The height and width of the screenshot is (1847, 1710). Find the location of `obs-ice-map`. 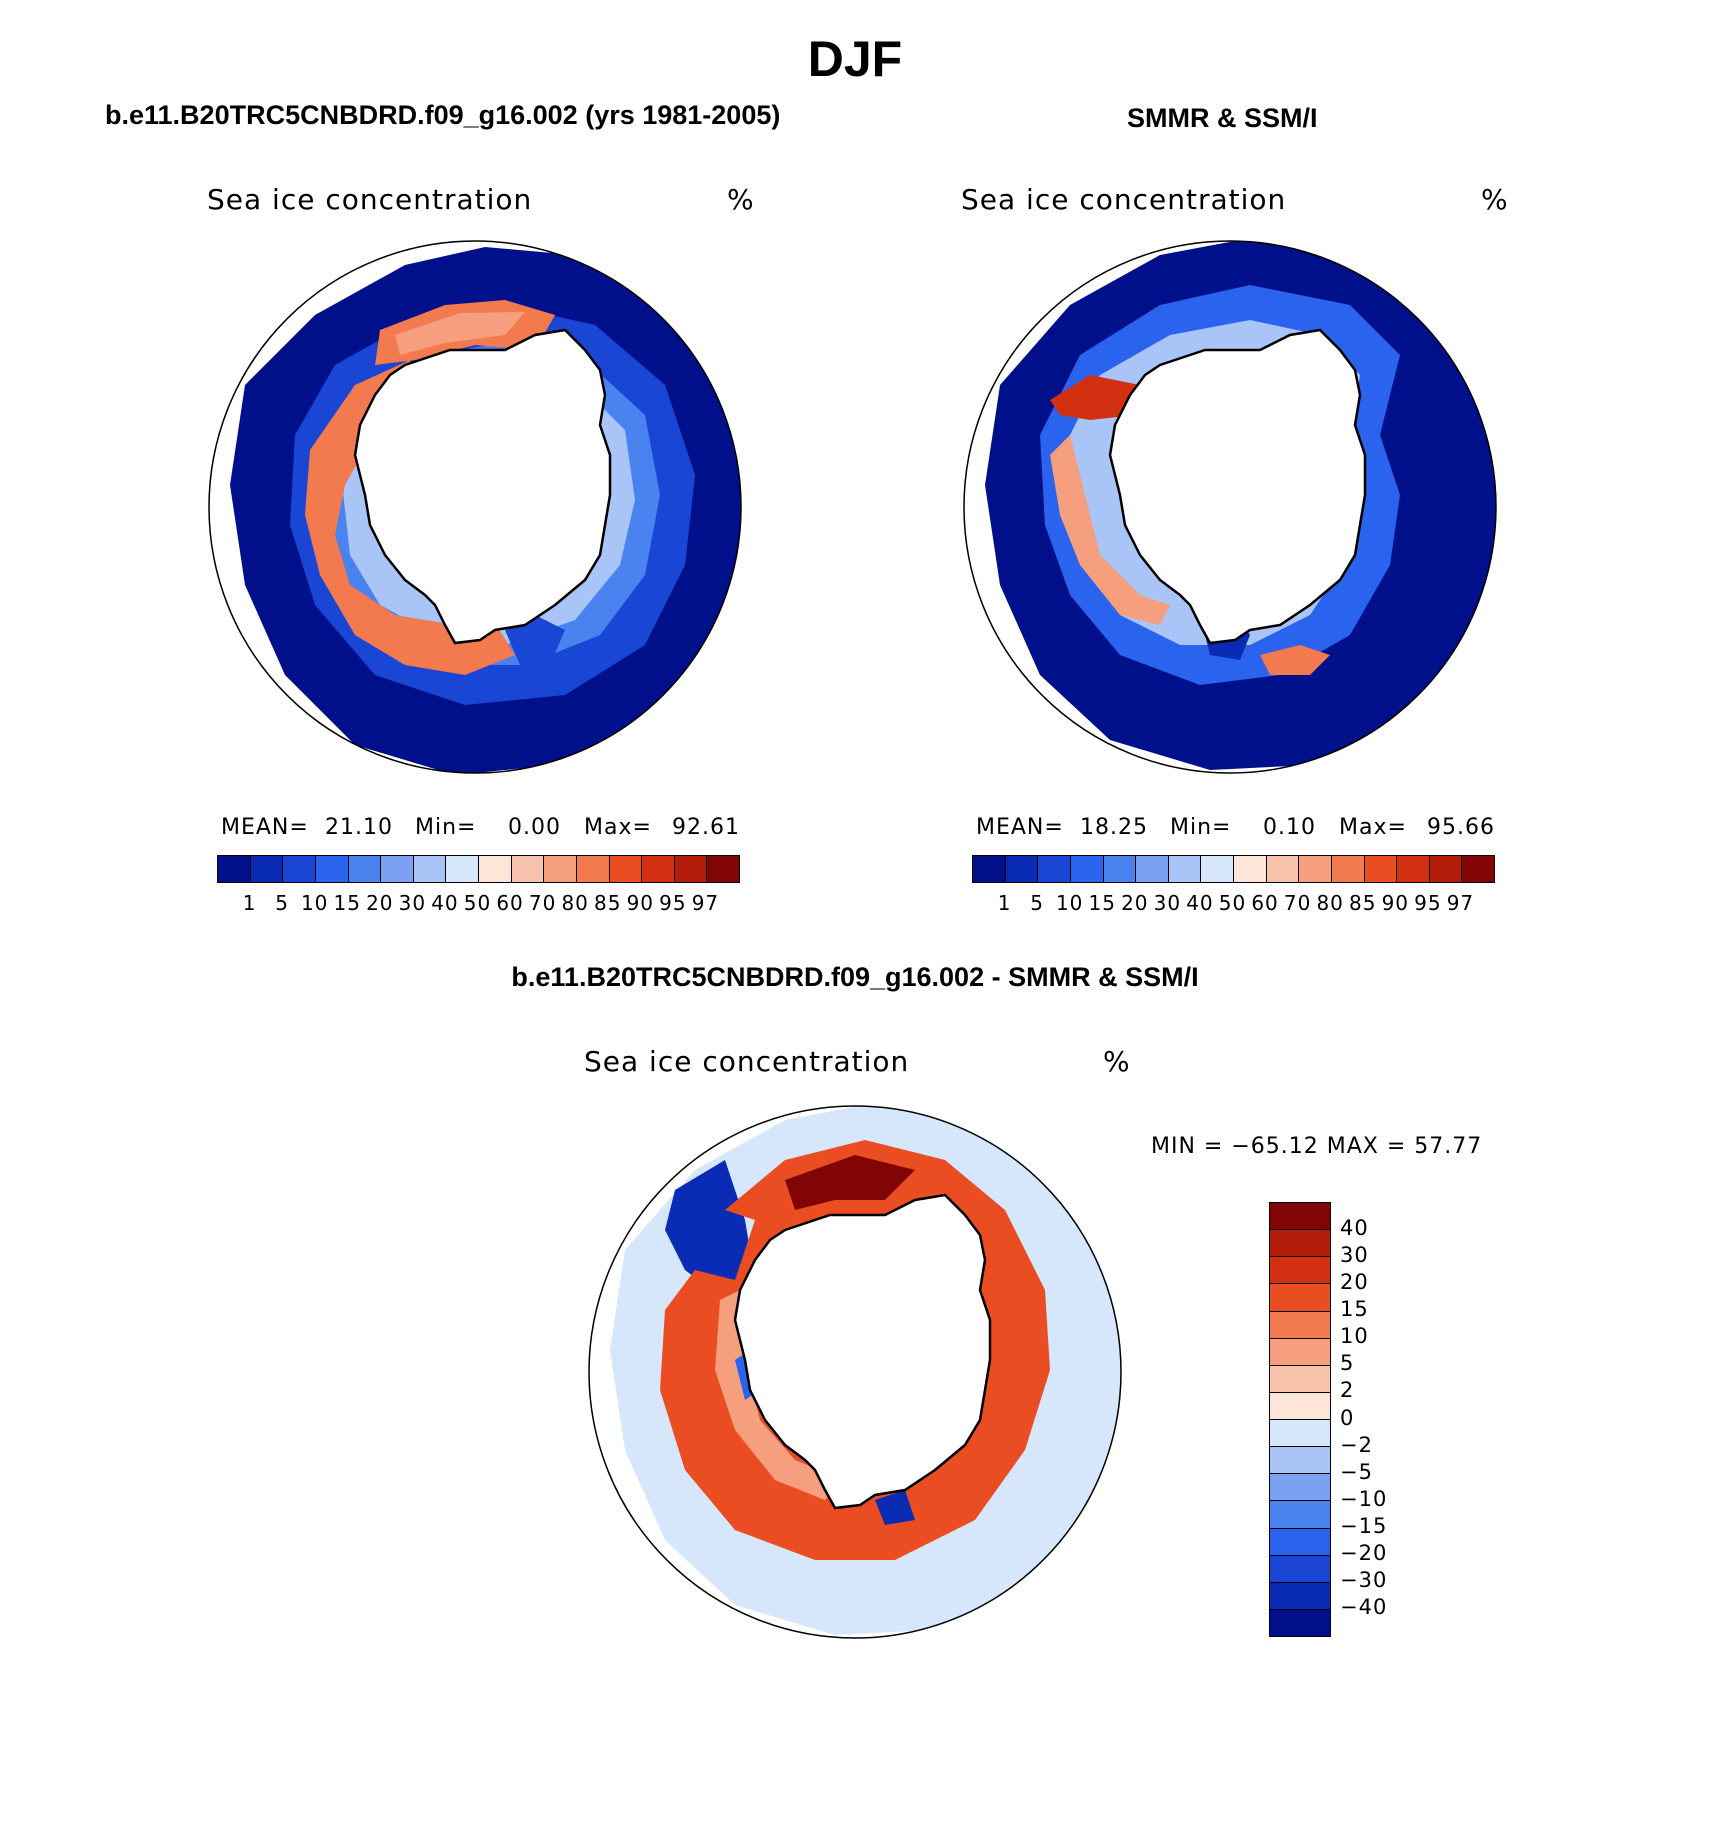

obs-ice-map is located at coordinates (1230, 507).